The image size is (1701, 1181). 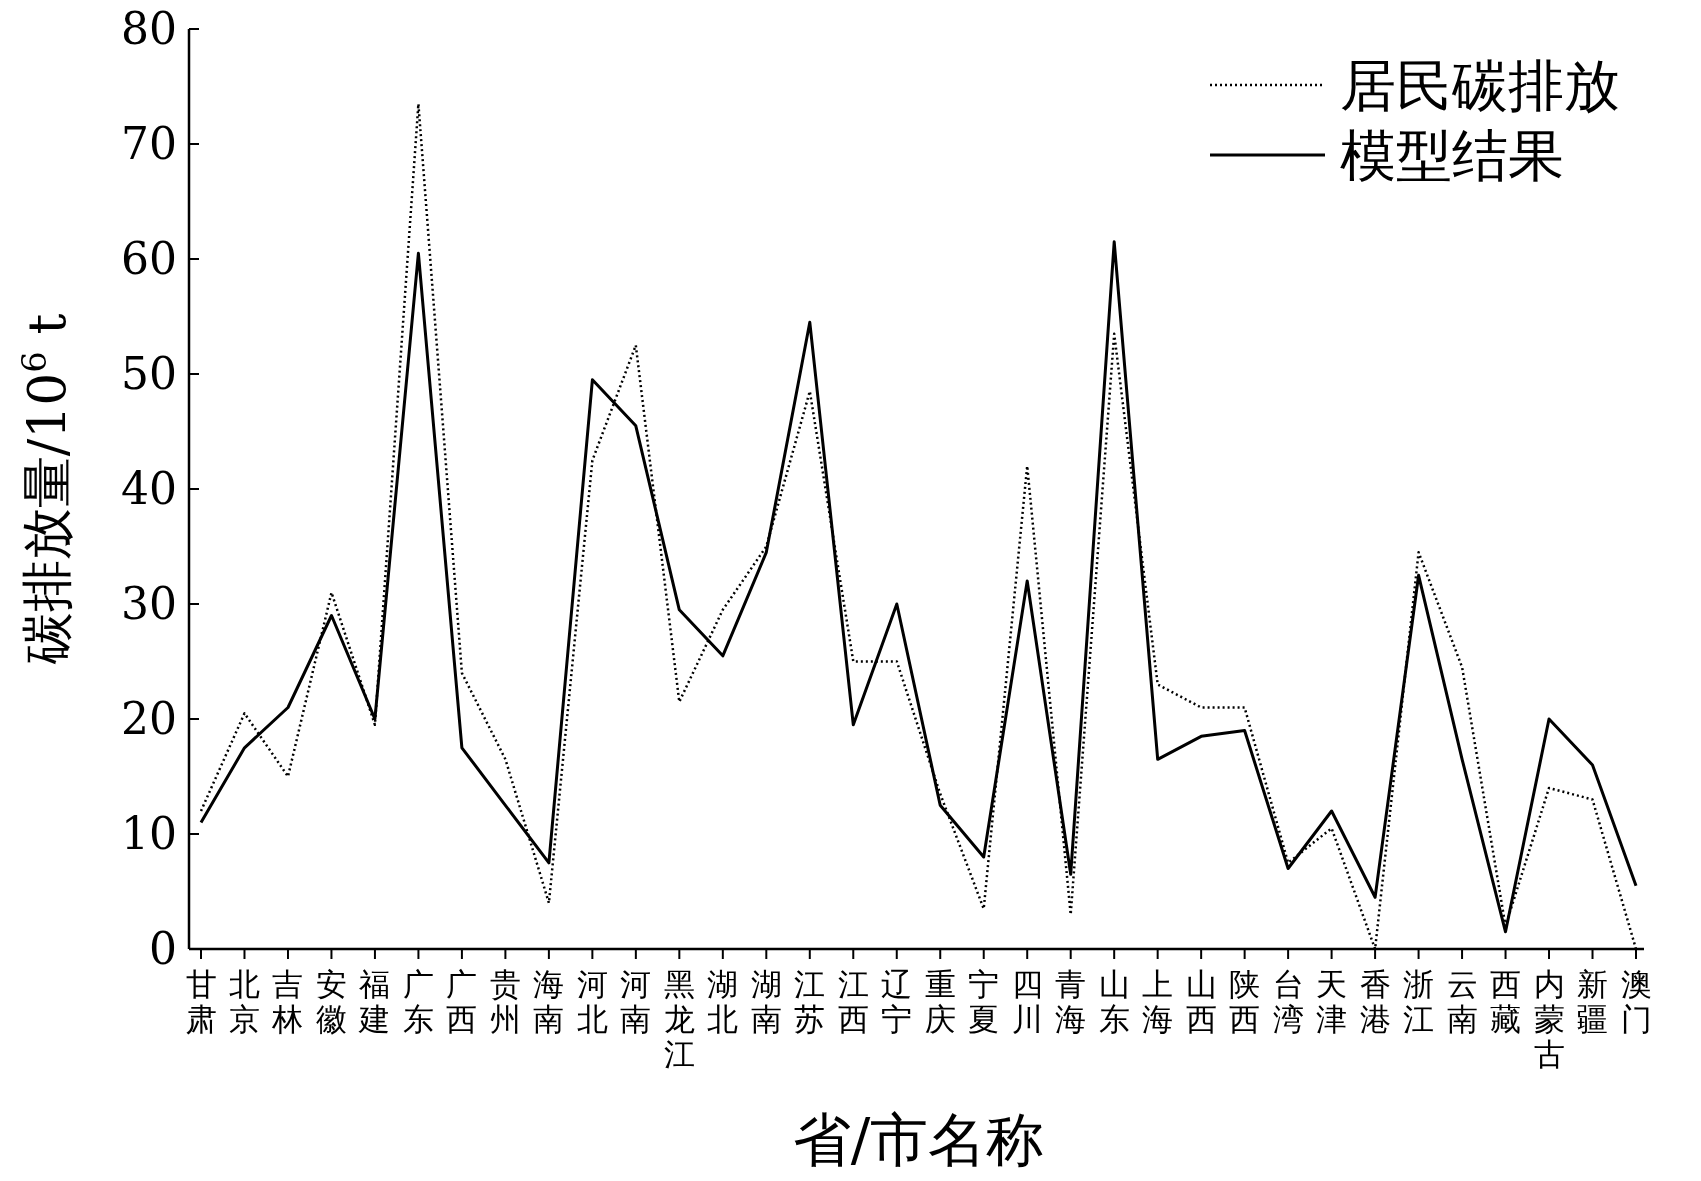 What do you see at coordinates (853, 1001) in the screenshot?
I see `x-tick-label: 江西` at bounding box center [853, 1001].